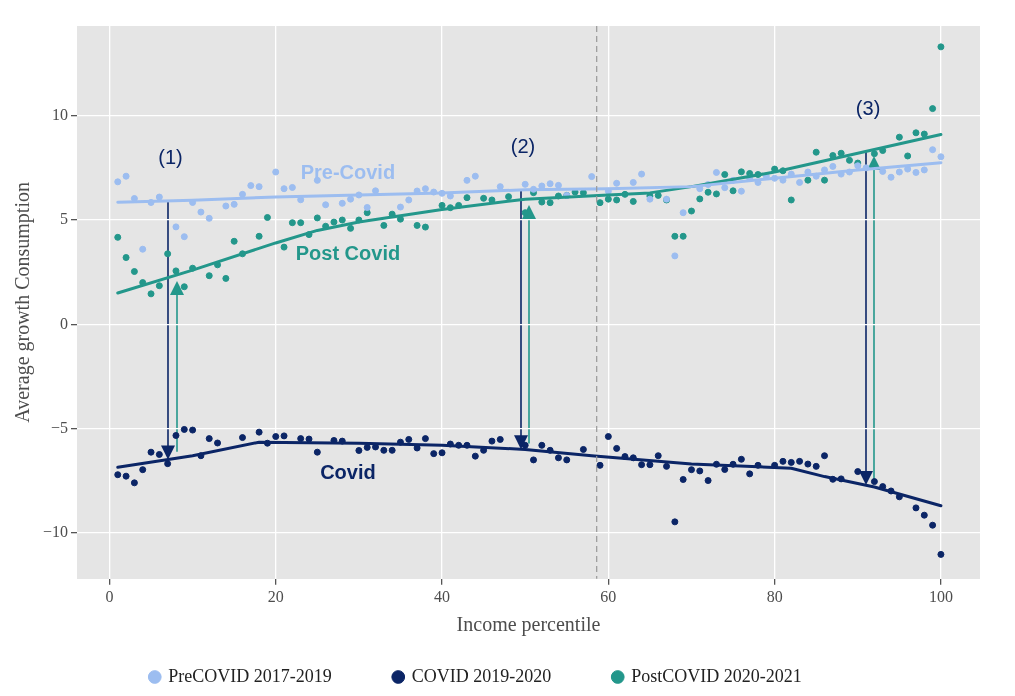 The height and width of the screenshot is (696, 1015). What do you see at coordinates (60, 114) in the screenshot?
I see `y-tick-label: 10` at bounding box center [60, 114].